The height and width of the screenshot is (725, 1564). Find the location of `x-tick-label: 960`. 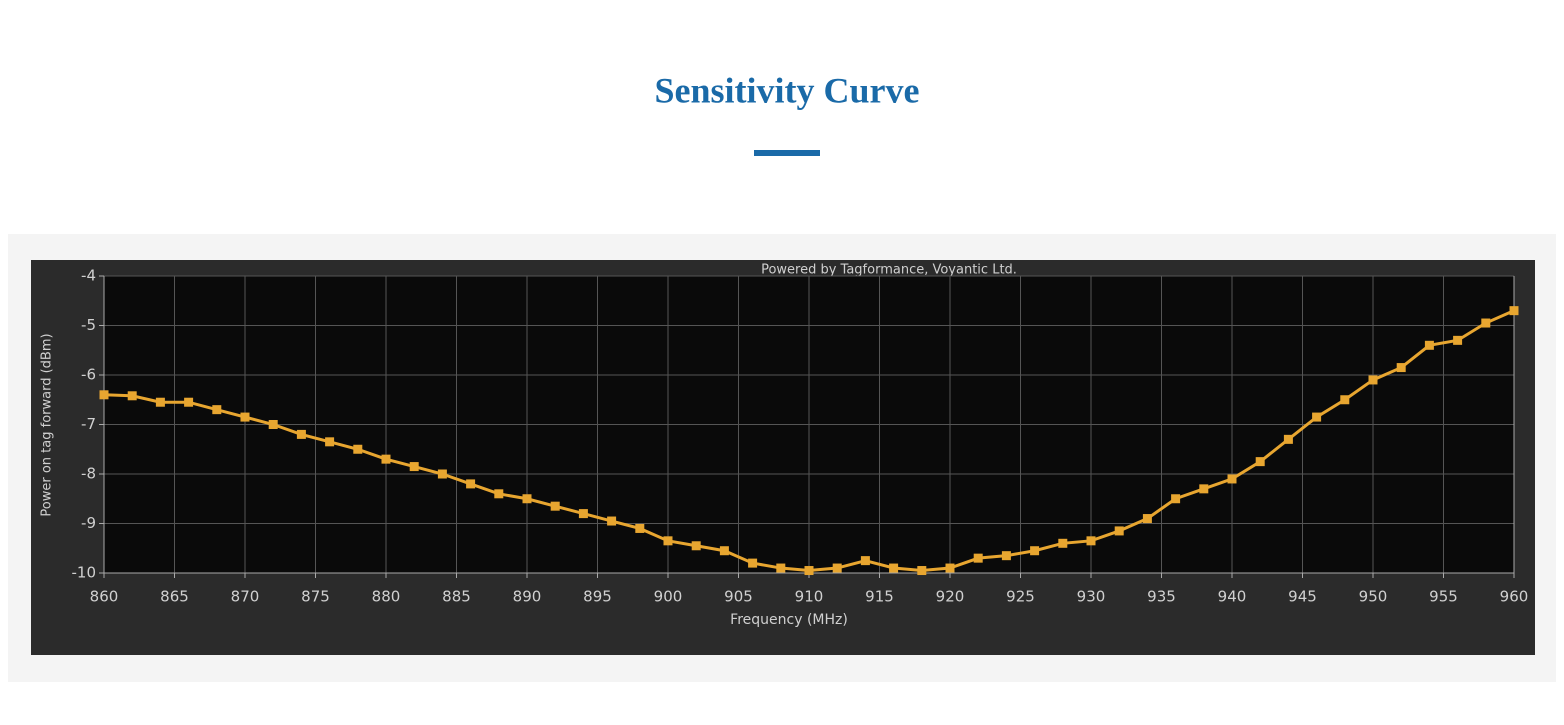

x-tick-label: 960 is located at coordinates (1514, 597).